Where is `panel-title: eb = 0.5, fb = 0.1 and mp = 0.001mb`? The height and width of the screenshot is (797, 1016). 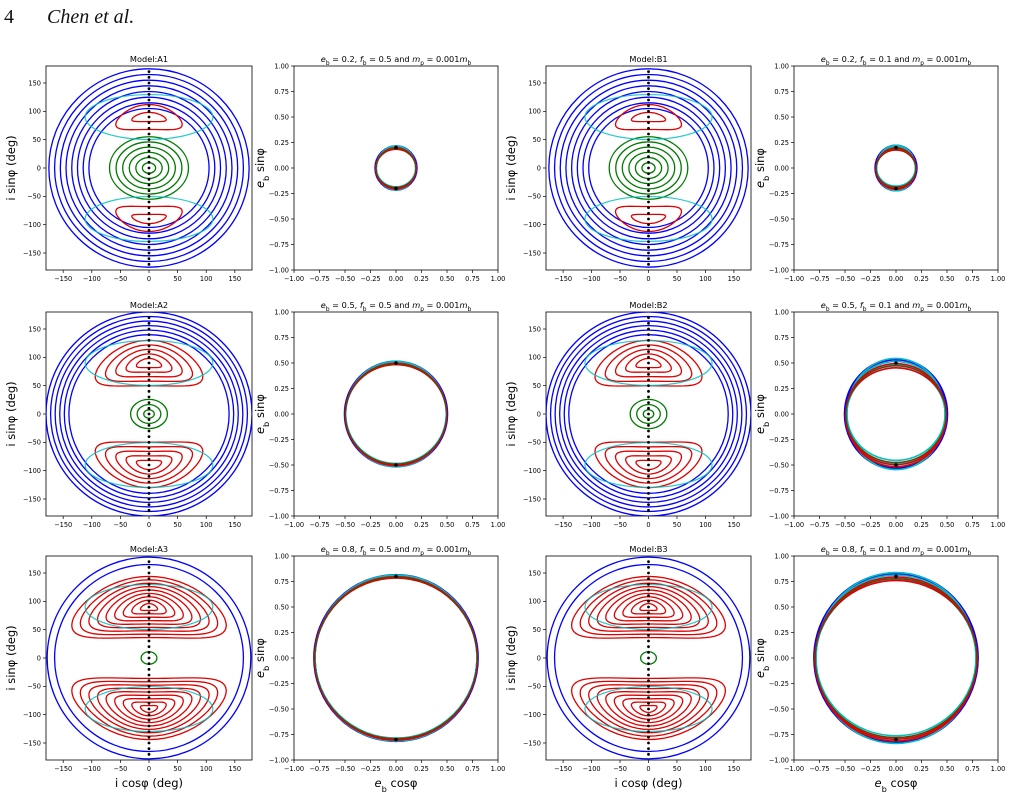
panel-title: eb = 0.5, fb = 0.1 and mp = 0.001mb is located at coordinates (896, 306).